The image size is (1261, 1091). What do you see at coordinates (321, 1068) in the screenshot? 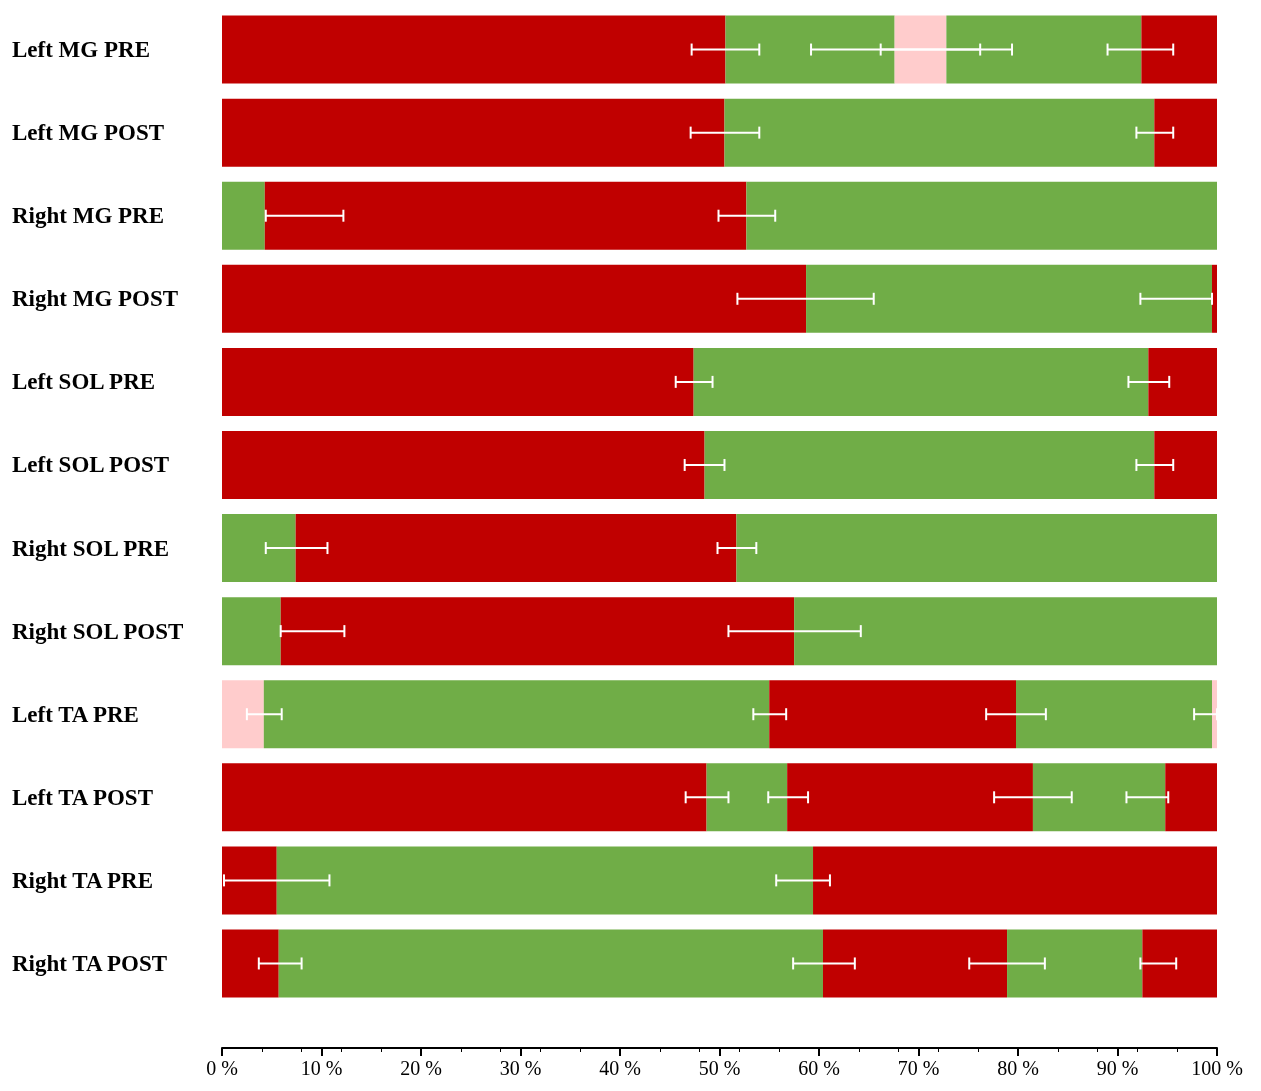
I see `x-tick-label: 10 %` at bounding box center [321, 1068].